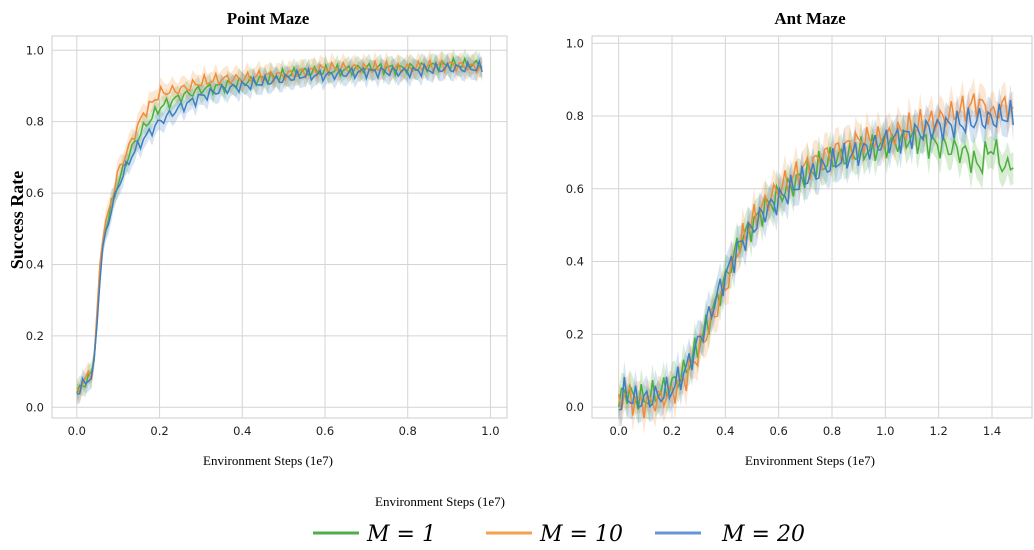 The width and height of the screenshot is (1034, 550). Describe the element at coordinates (581, 534) in the screenshot. I see `legend-label-m10: M = 10` at that location.